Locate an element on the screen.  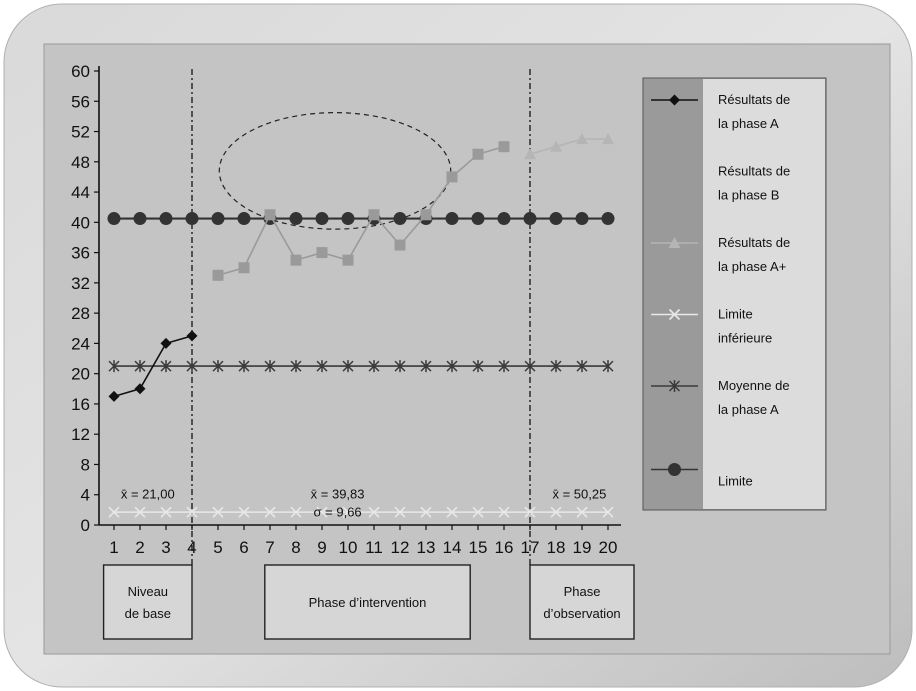
x-tick-label: 15 is located at coordinates (478, 547).